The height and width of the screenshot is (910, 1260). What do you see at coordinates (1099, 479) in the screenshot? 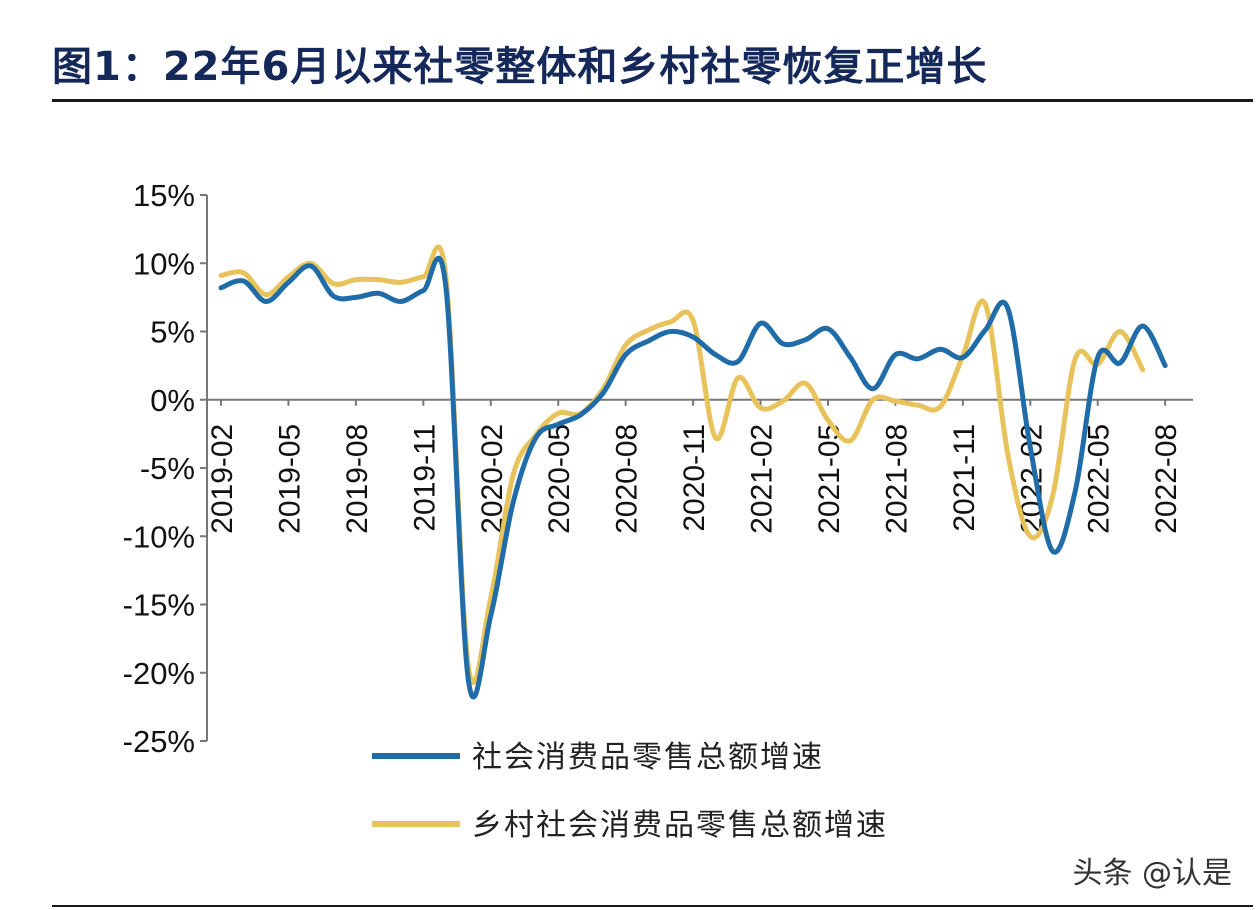
I see `x-tick-label: 2022-05` at bounding box center [1099, 479].